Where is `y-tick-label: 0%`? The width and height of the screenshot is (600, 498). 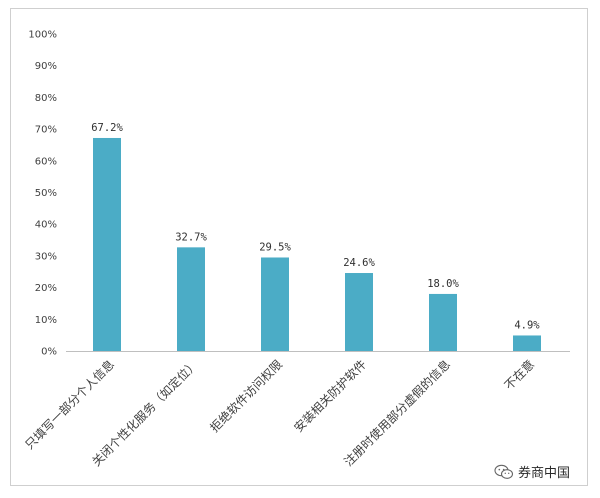
y-tick-label: 0% is located at coordinates (49, 352).